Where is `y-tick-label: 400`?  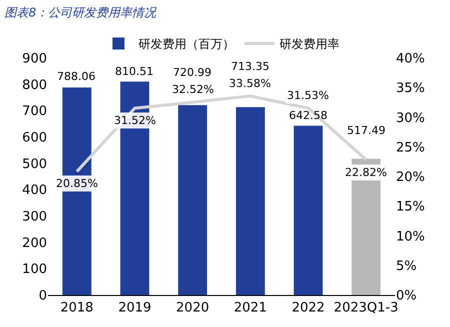
y-tick-label: 400 is located at coordinates (34, 190).